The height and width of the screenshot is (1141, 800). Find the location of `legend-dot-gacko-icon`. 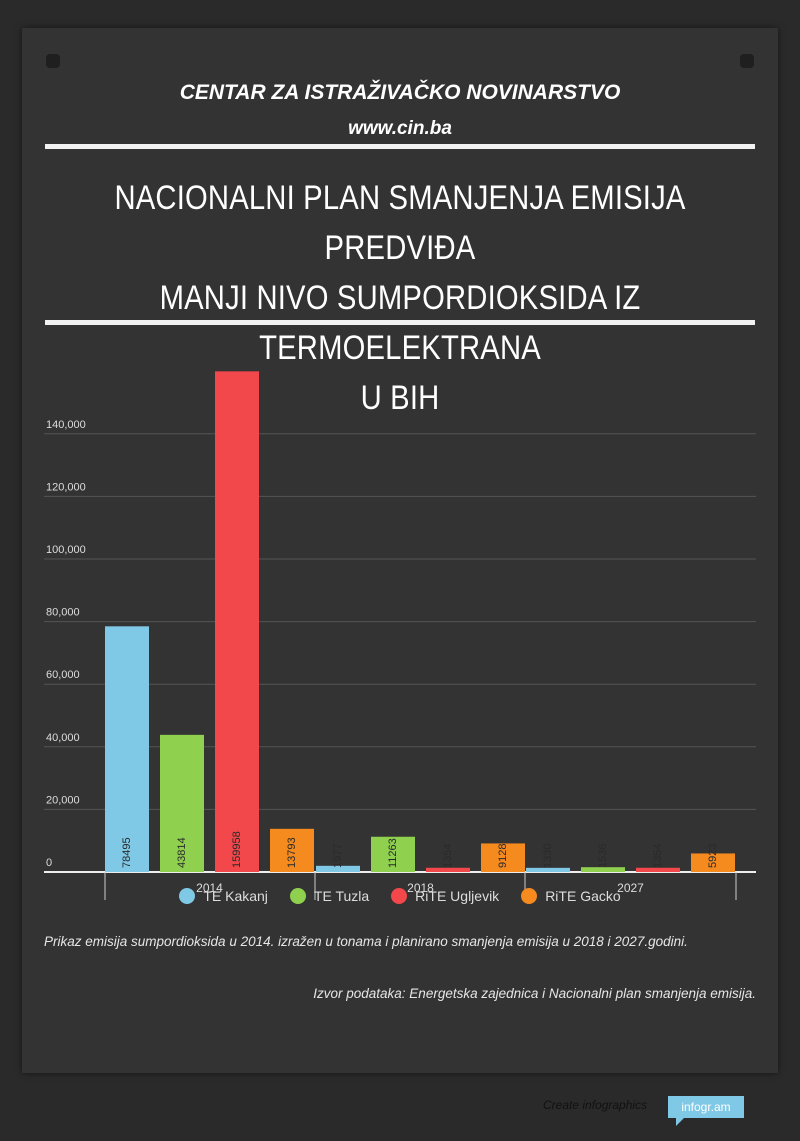

legend-dot-gacko-icon is located at coordinates (529, 896).